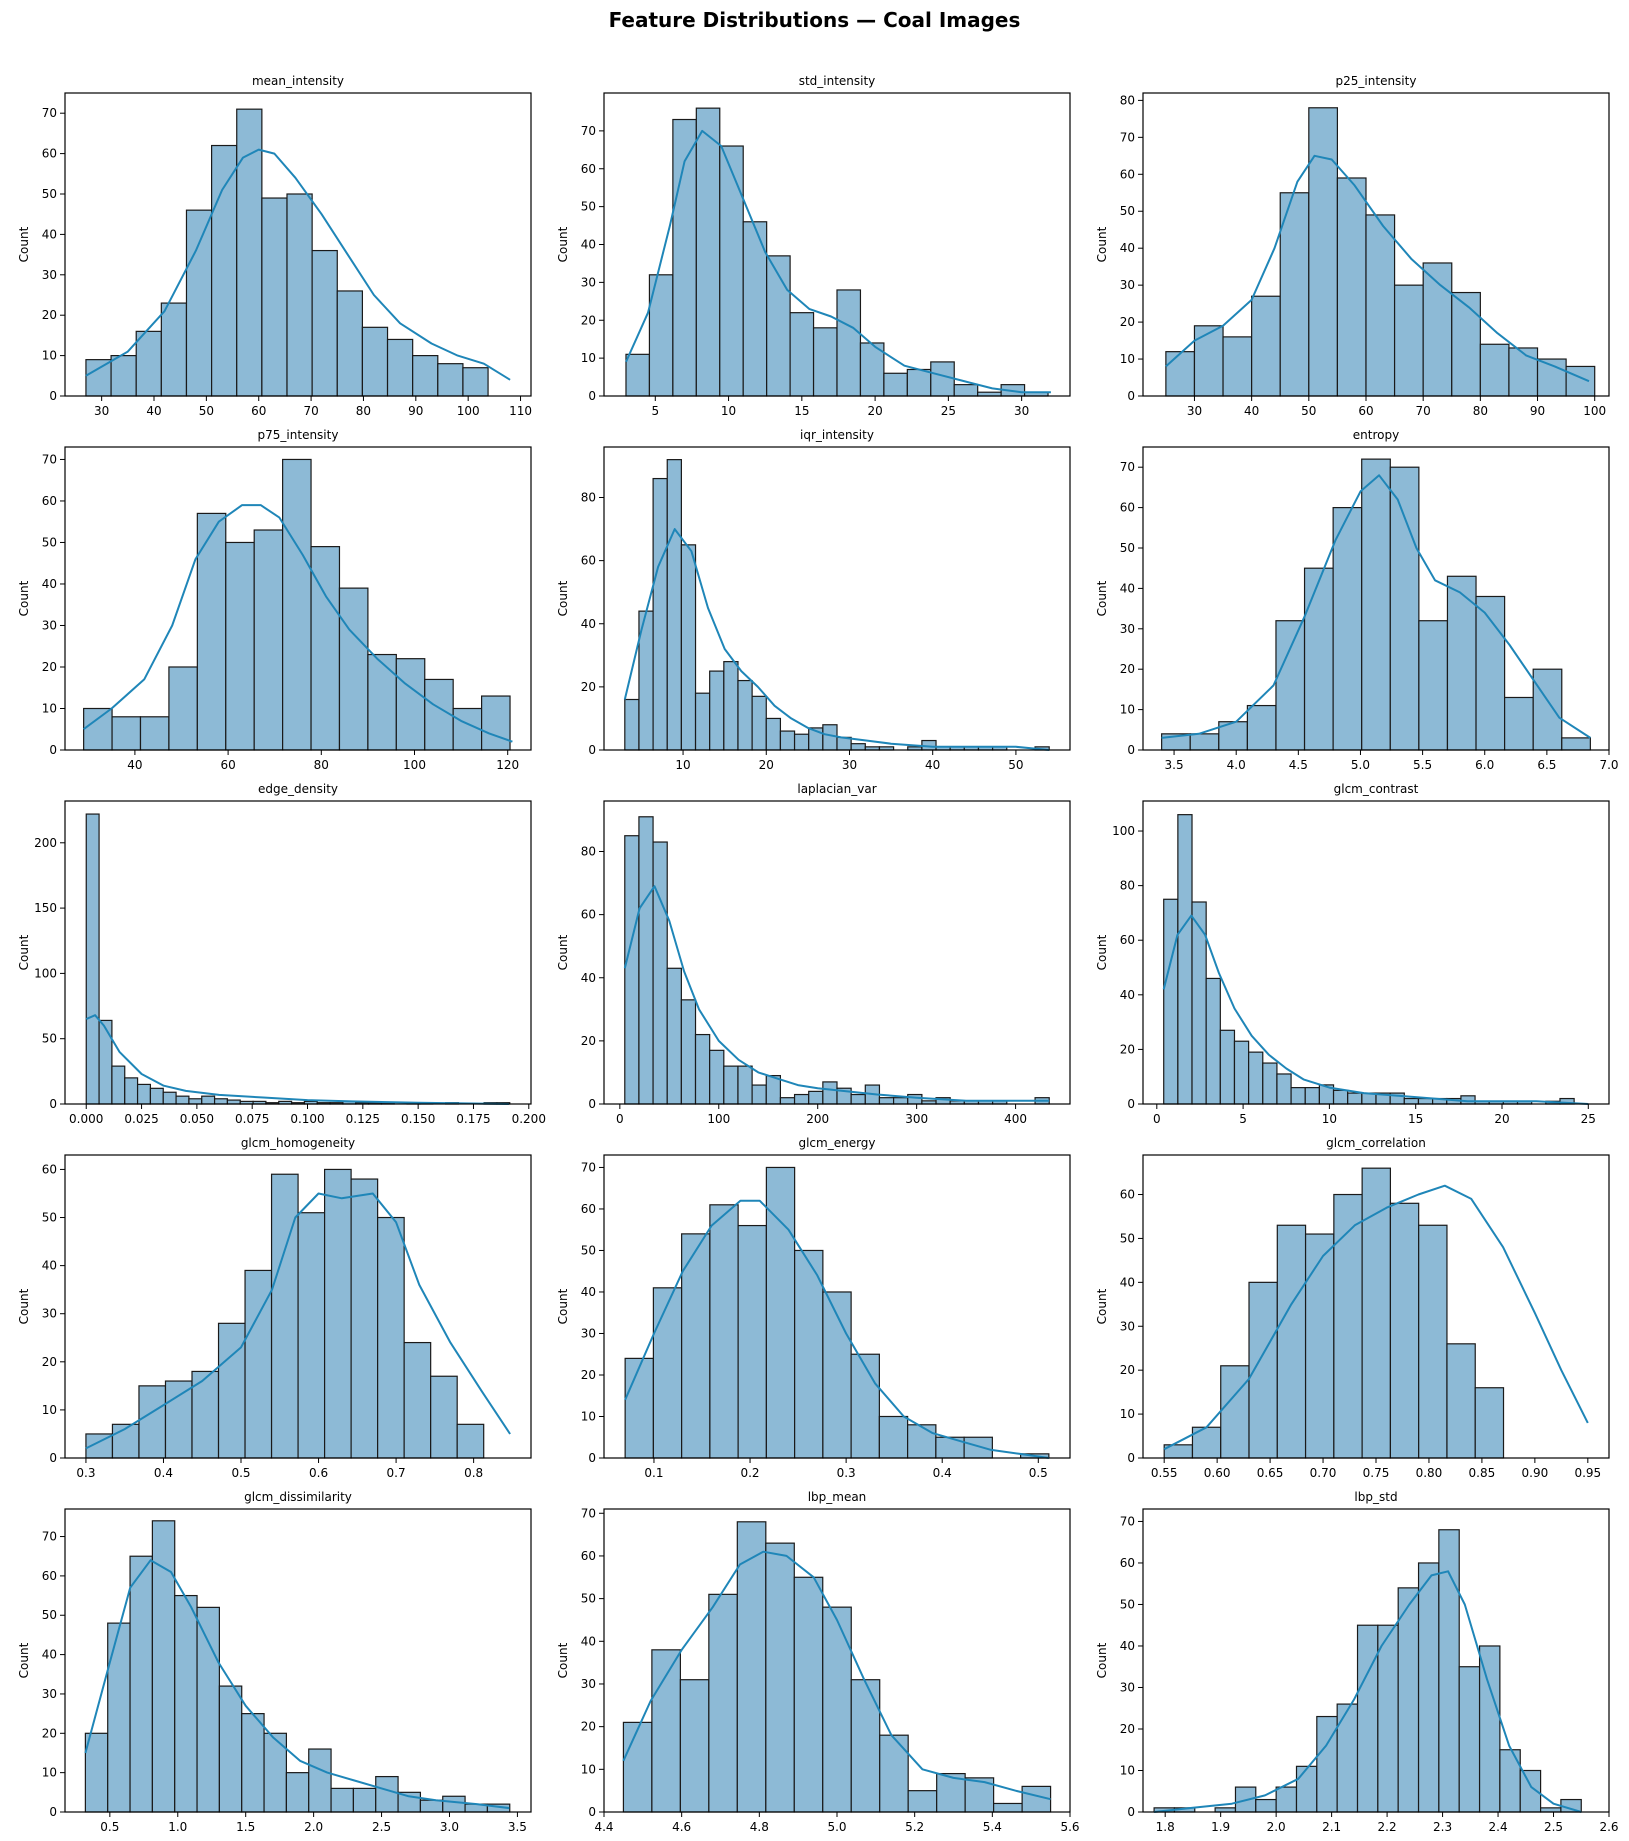  Describe the element at coordinates (1376, 81) in the screenshot. I see `subplot-title: p25_intensity` at that location.